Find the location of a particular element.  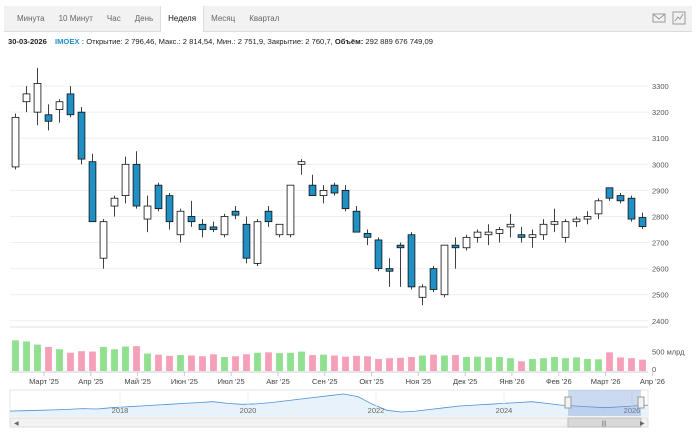

chart-type-icon is located at coordinates (679, 18).